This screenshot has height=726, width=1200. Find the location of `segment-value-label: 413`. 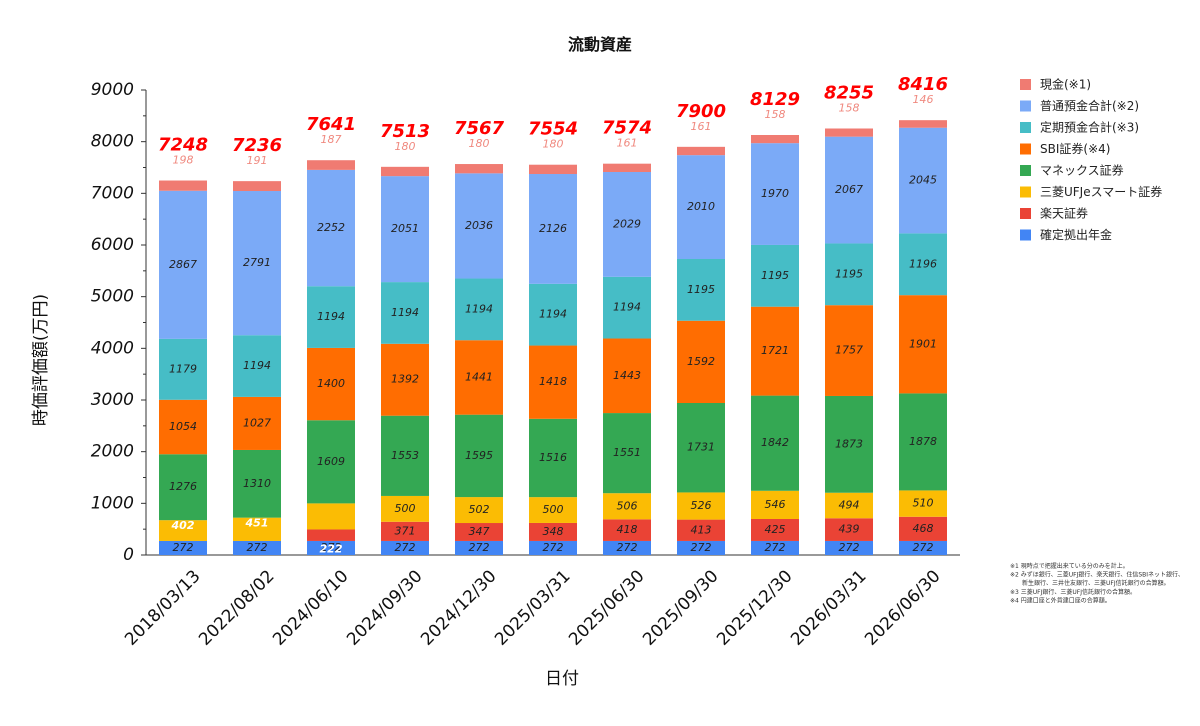

segment-value-label: 413 is located at coordinates (701, 529).